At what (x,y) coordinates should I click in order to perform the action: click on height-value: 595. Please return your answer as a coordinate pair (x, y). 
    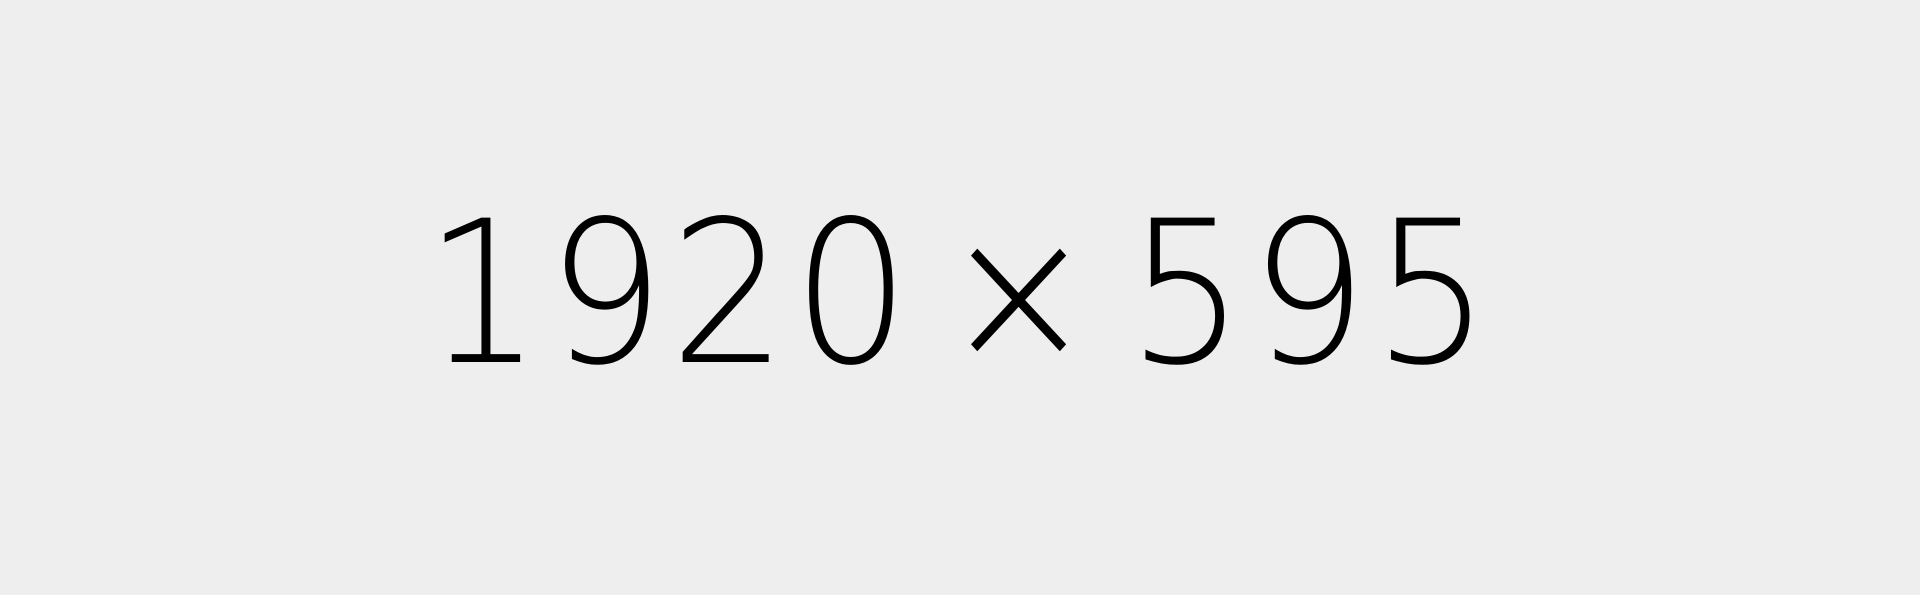
    Looking at the image, I should click on (1311, 293).